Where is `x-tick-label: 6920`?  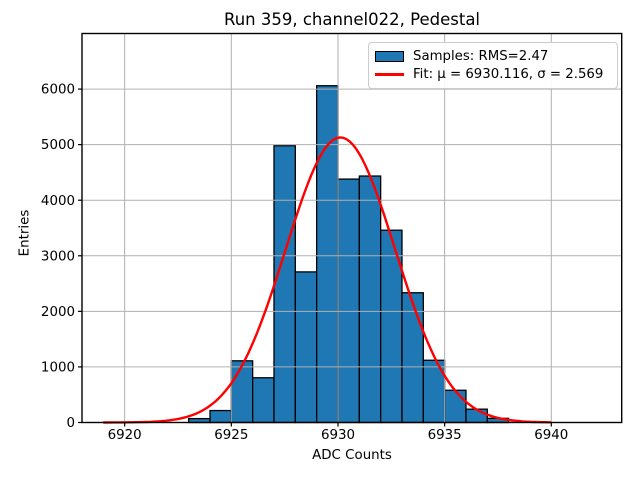 x-tick-label: 6920 is located at coordinates (125, 435).